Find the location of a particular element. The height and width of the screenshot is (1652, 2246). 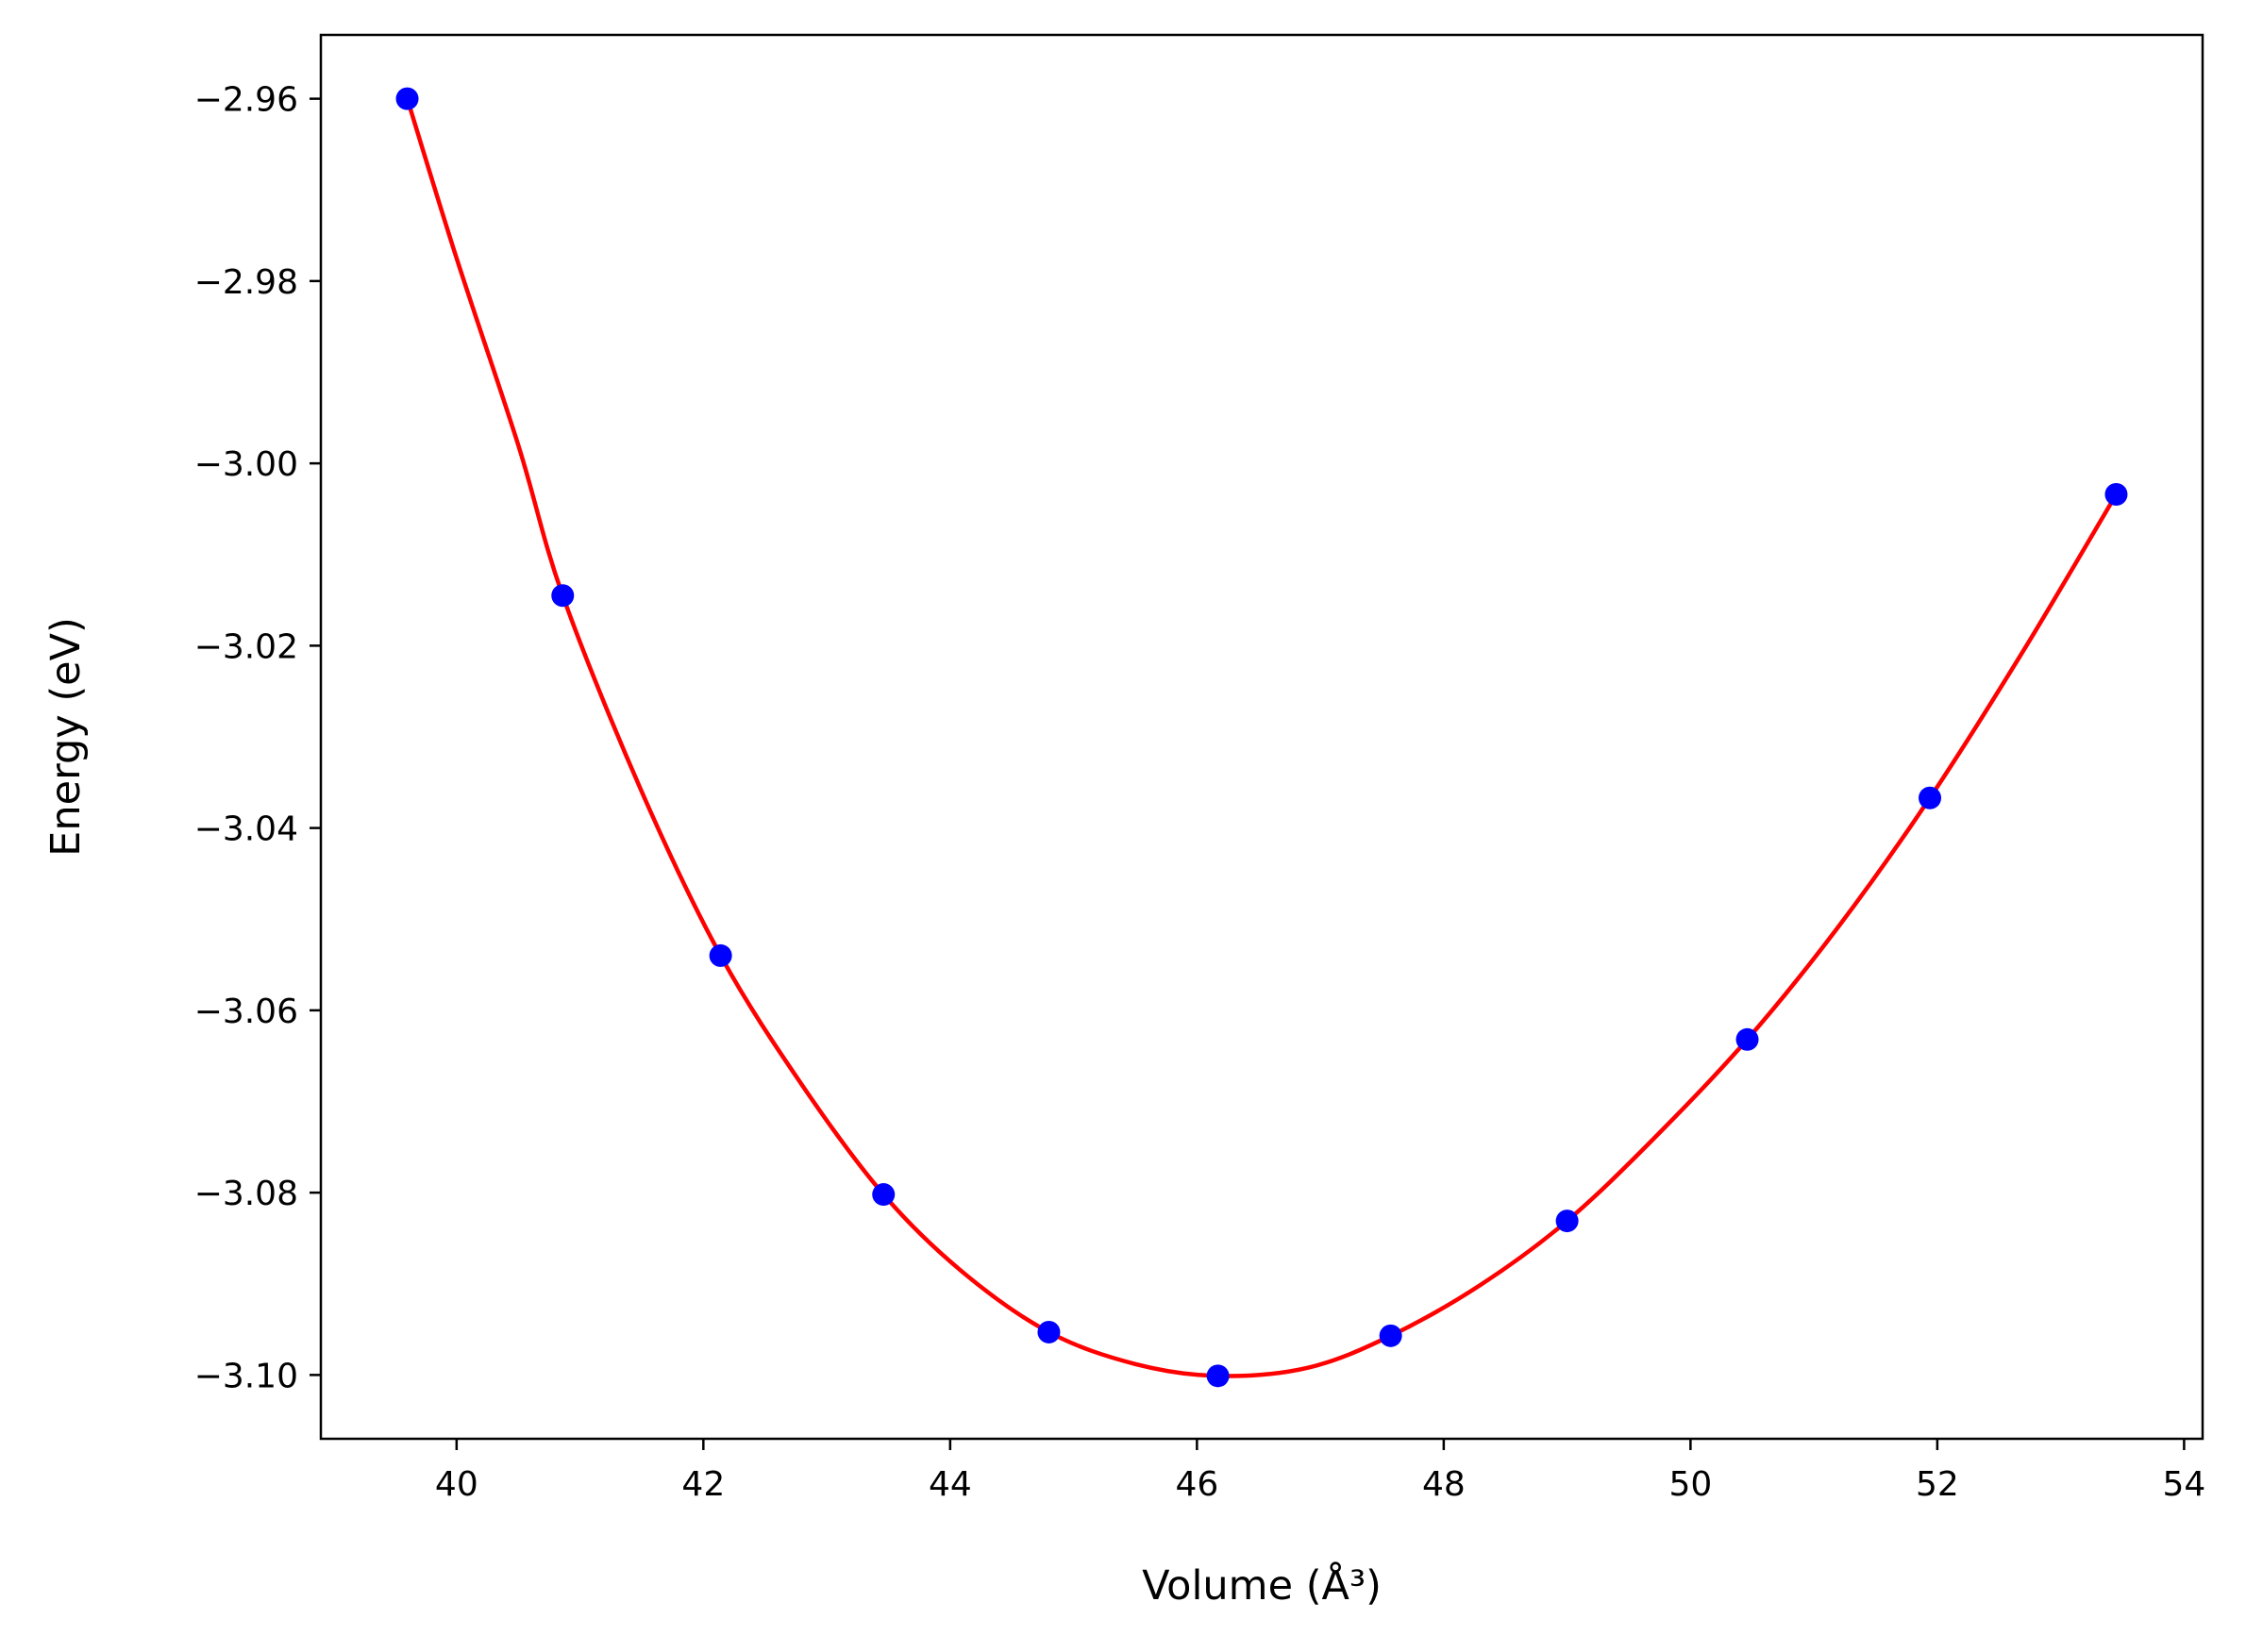

x-tick-label: 46 is located at coordinates (1196, 1484).